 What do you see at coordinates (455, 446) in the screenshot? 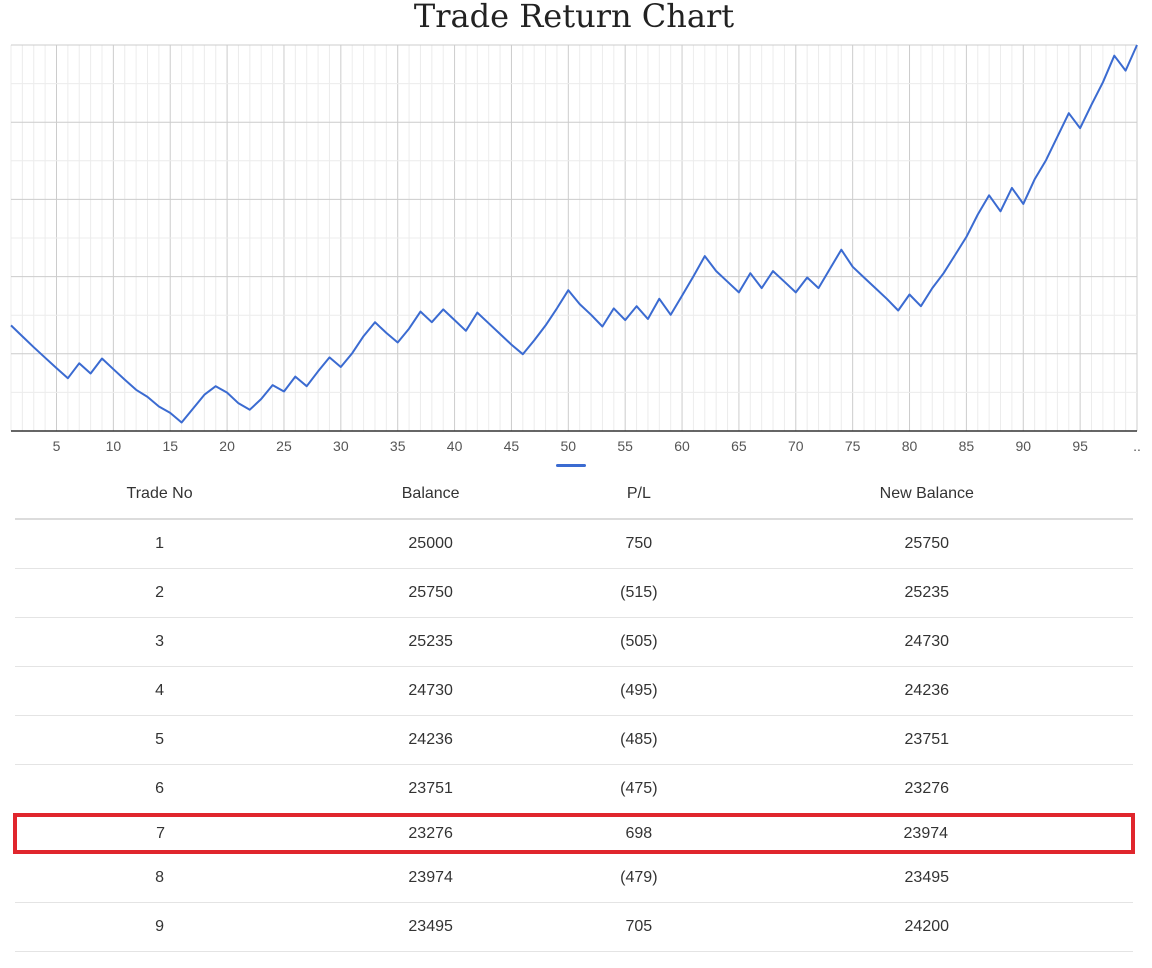
I see `x-tick-label: 40` at bounding box center [455, 446].